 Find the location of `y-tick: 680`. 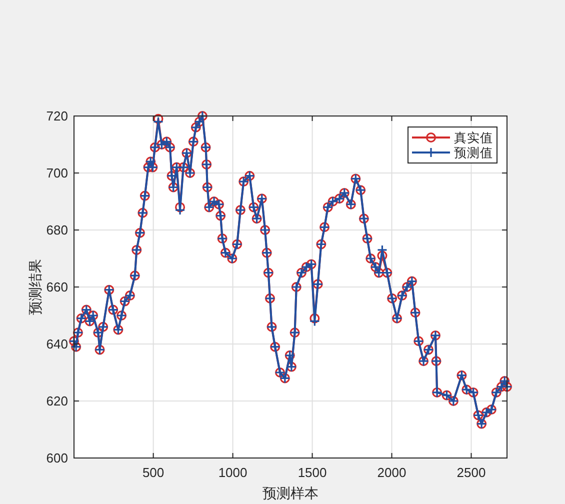

y-tick: 680 is located at coordinates (57, 230).